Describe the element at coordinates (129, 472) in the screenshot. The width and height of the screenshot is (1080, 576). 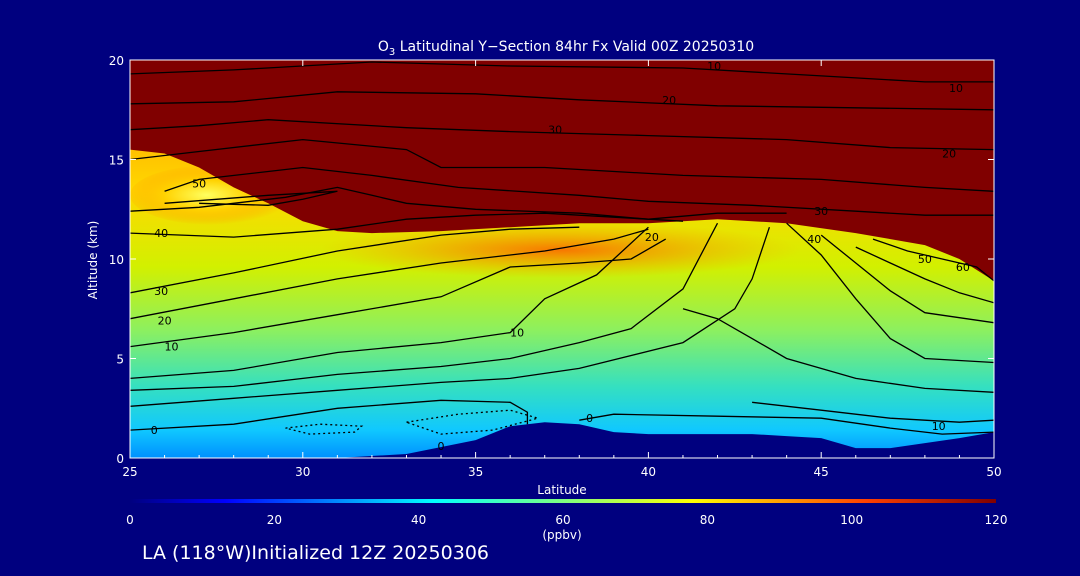
I see `x-tick-label: 25` at that location.